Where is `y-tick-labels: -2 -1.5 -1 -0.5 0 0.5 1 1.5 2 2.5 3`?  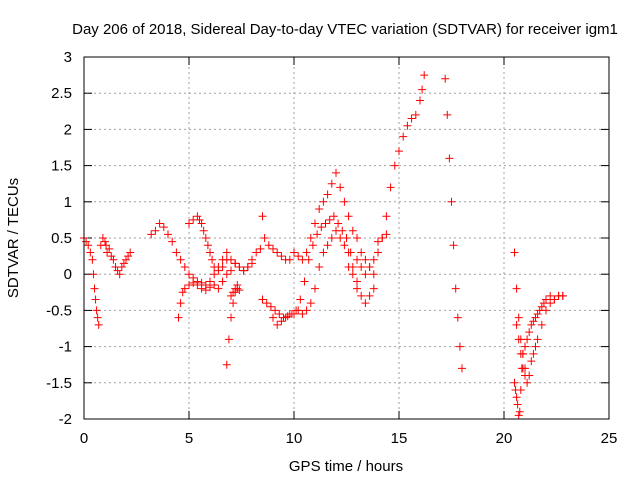
y-tick-labels: -2 -1.5 -1 -0.5 0 0.5 1 1.5 2 2.5 3 is located at coordinates (59, 238).